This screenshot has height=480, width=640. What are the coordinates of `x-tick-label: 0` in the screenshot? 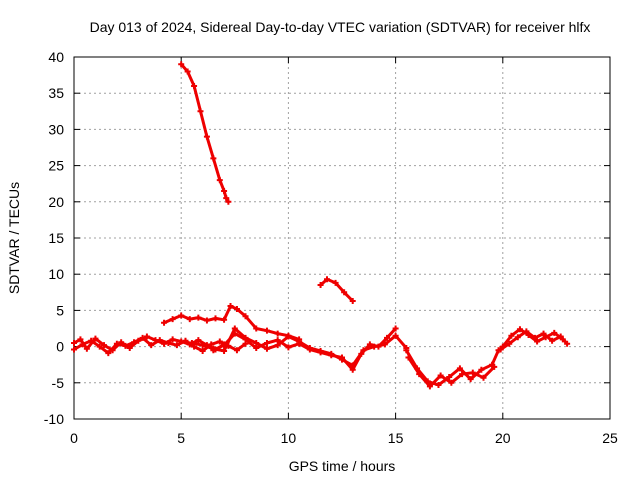 It's located at (74, 438).